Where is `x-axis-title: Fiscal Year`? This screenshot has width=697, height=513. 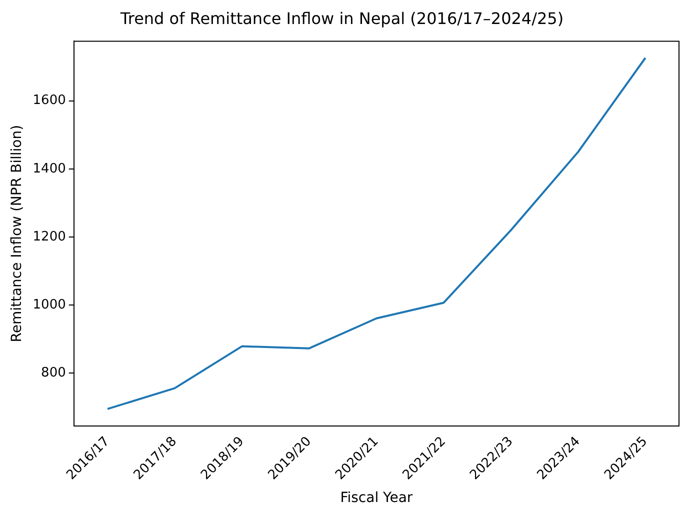
x-axis-title: Fiscal Year is located at coordinates (376, 498).